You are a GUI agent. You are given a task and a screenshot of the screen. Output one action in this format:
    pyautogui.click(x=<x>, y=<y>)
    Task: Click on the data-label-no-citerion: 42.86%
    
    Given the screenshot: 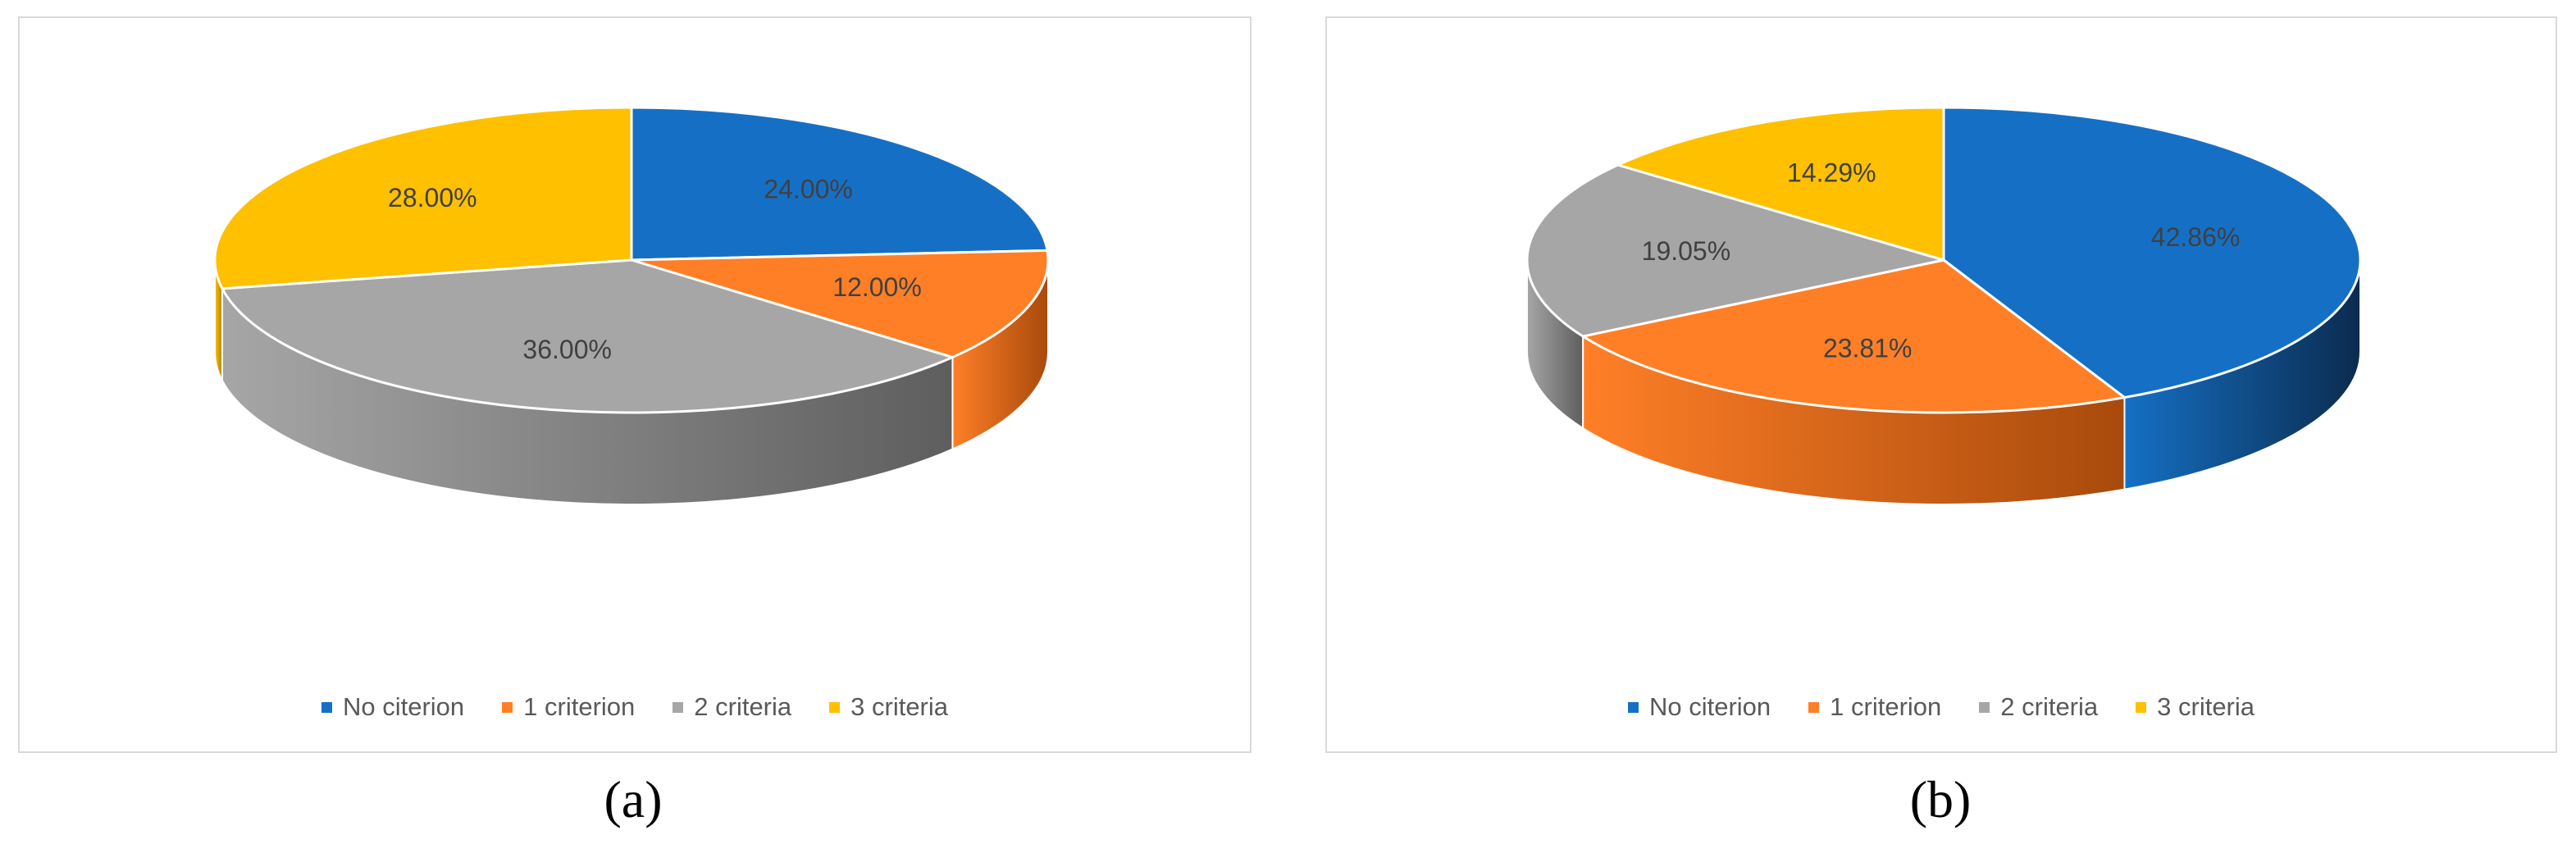 What is the action you would take?
    pyautogui.click(x=2196, y=237)
    